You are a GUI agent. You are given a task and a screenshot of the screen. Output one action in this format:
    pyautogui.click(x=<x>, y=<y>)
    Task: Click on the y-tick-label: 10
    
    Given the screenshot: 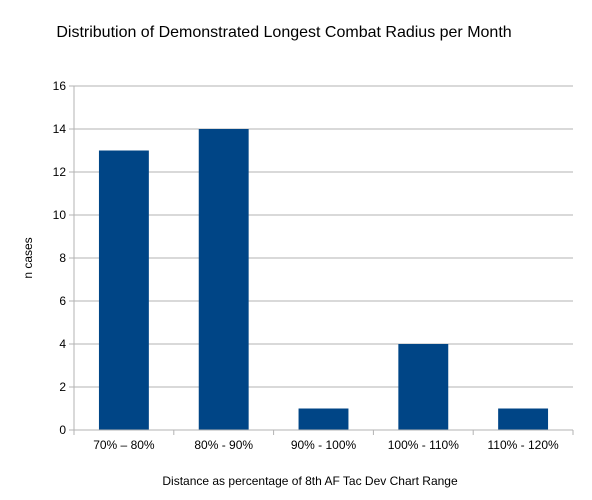 What is the action you would take?
    pyautogui.click(x=60, y=215)
    